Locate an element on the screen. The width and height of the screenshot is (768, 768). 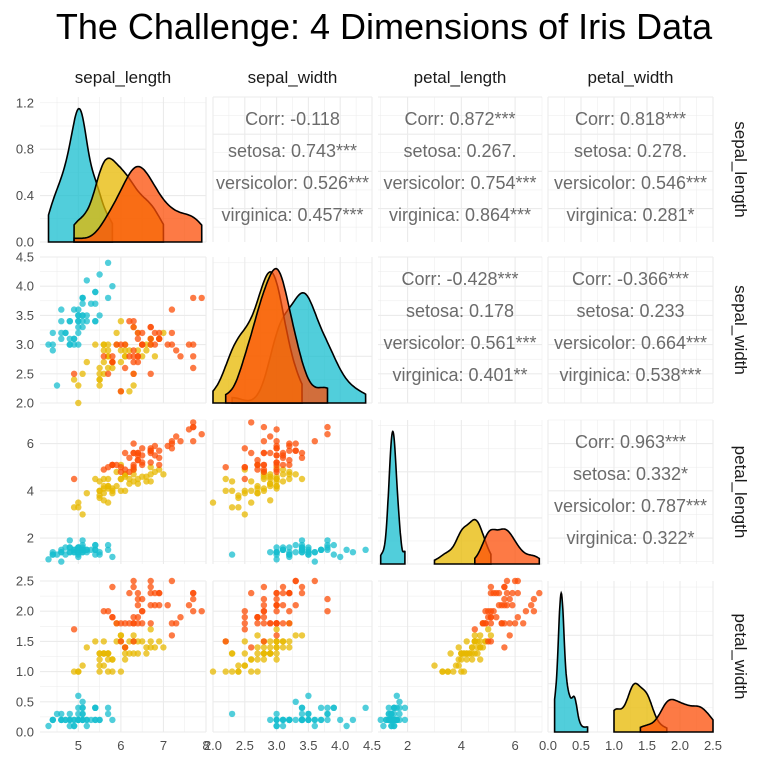
y-tick-label: 2.0 is located at coordinates (25, 403).